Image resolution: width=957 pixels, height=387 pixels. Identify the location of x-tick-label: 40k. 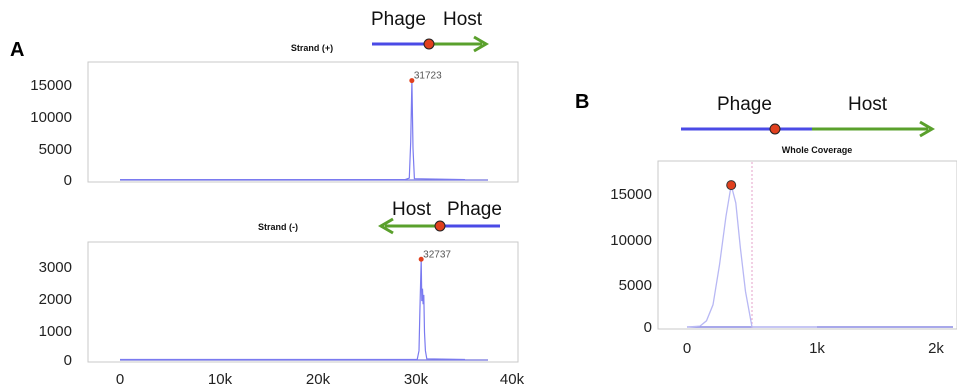
(512, 379).